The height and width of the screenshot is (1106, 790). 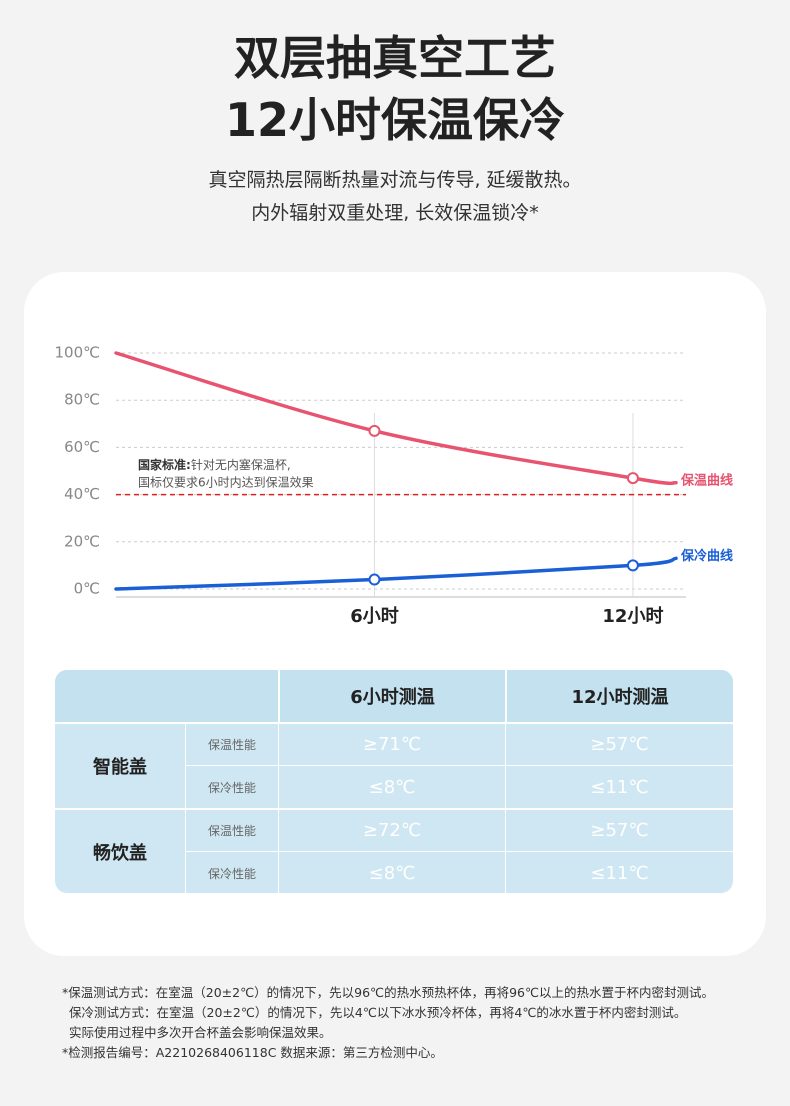 I want to click on y-tick-label: 0℃, so click(x=87, y=589).